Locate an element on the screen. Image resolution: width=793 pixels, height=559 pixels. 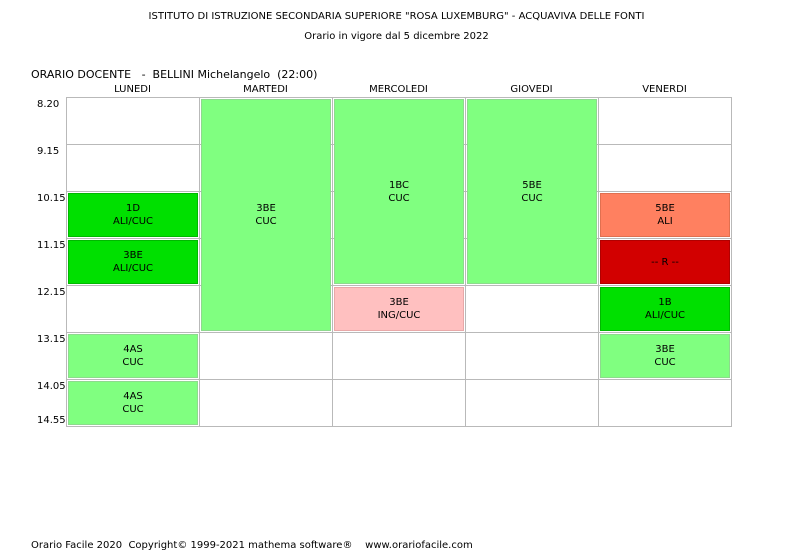
lesson-class: -- R -- is located at coordinates (665, 262).